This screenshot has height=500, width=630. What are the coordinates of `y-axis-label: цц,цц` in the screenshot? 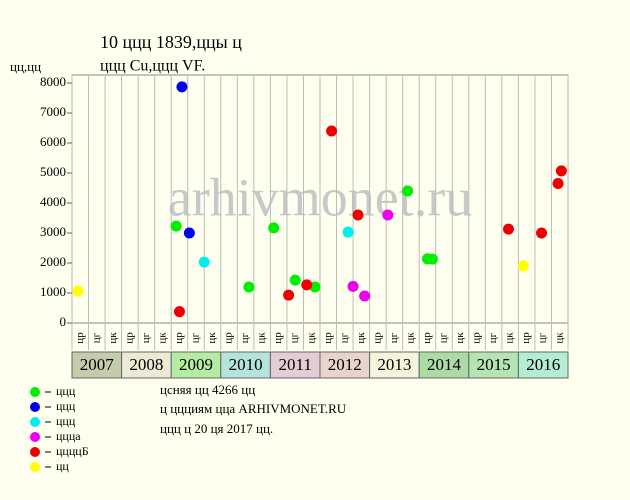 It's located at (25, 66).